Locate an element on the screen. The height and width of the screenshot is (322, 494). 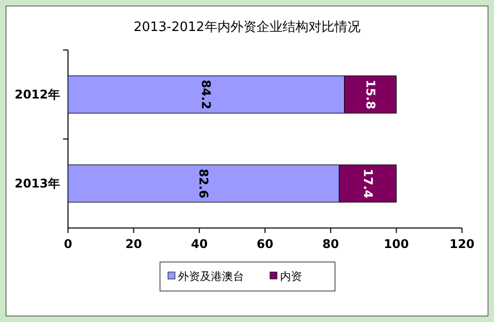
legend-label: 内资 is located at coordinates (291, 276).